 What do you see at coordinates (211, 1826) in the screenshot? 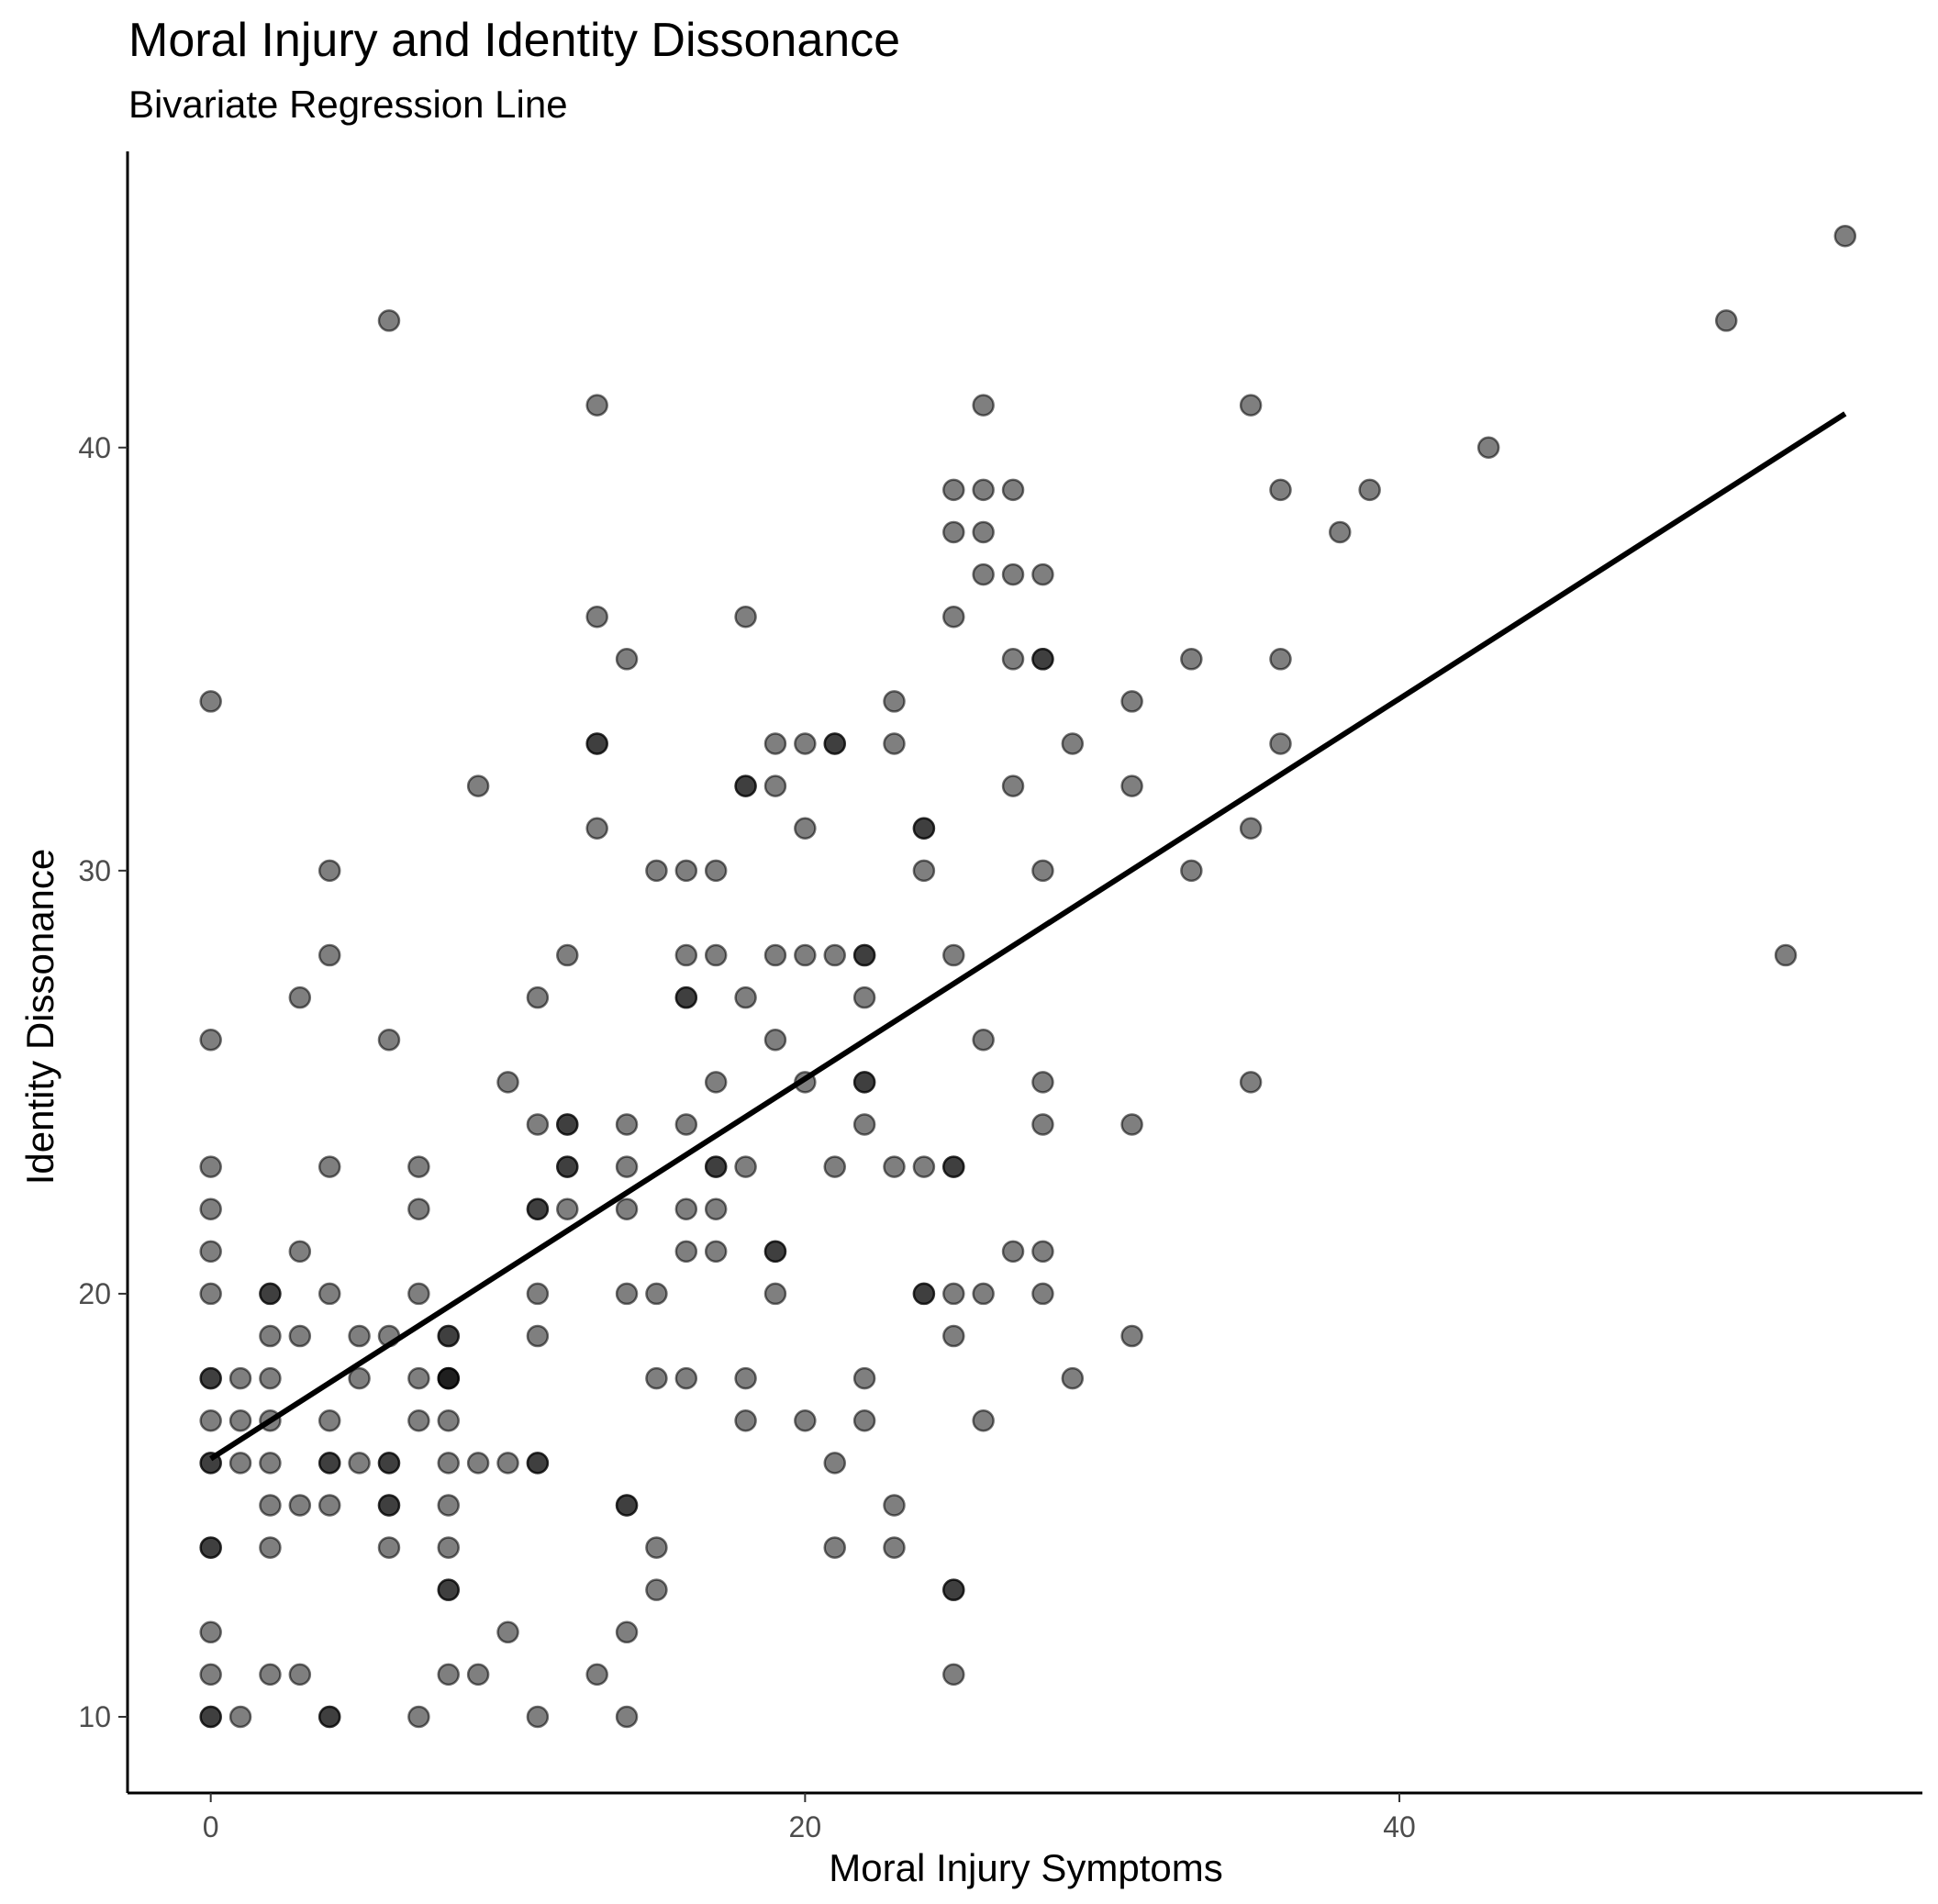
I see `x-tick-label: 0` at bounding box center [211, 1826].